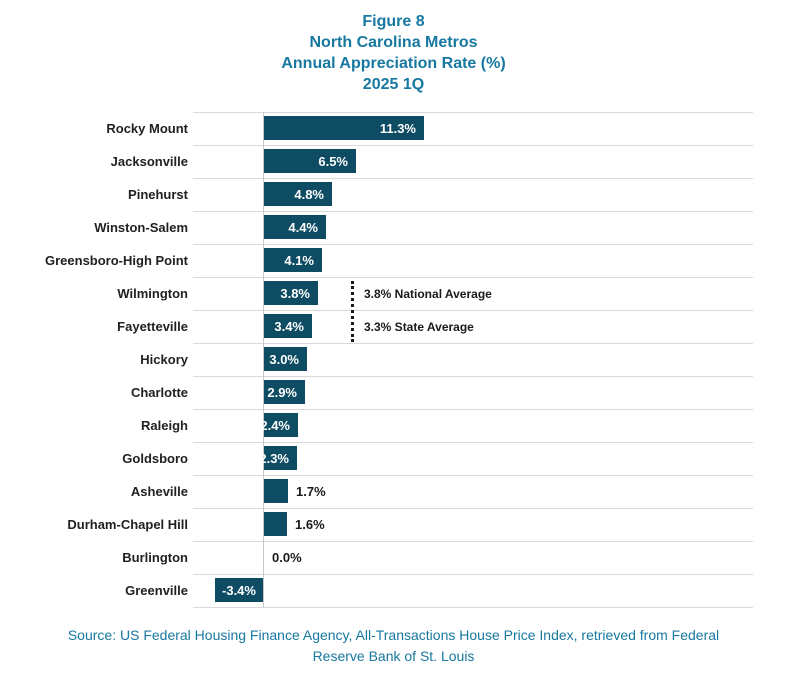 Image resolution: width=787 pixels, height=688 pixels. What do you see at coordinates (287, 557) in the screenshot?
I see `value-label: 0.0%` at bounding box center [287, 557].